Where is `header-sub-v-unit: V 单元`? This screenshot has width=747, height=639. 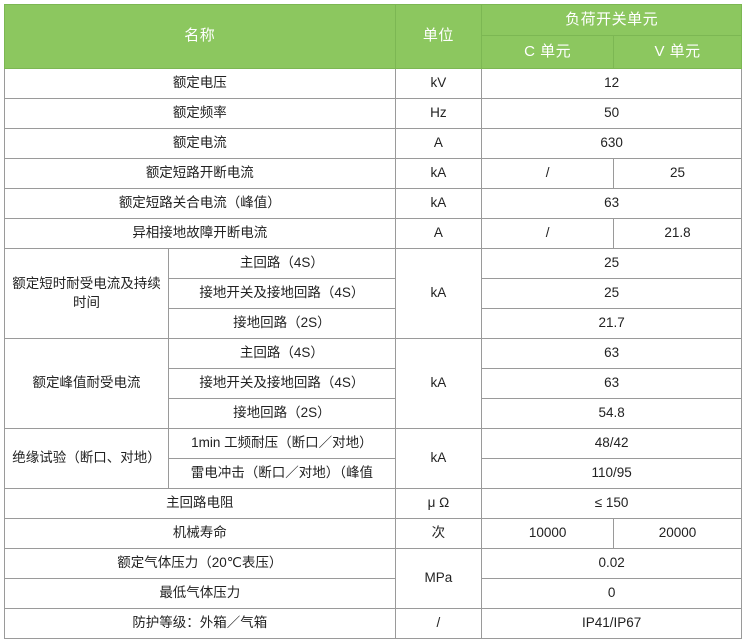 header-sub-v-unit: V 单元 is located at coordinates (677, 52).